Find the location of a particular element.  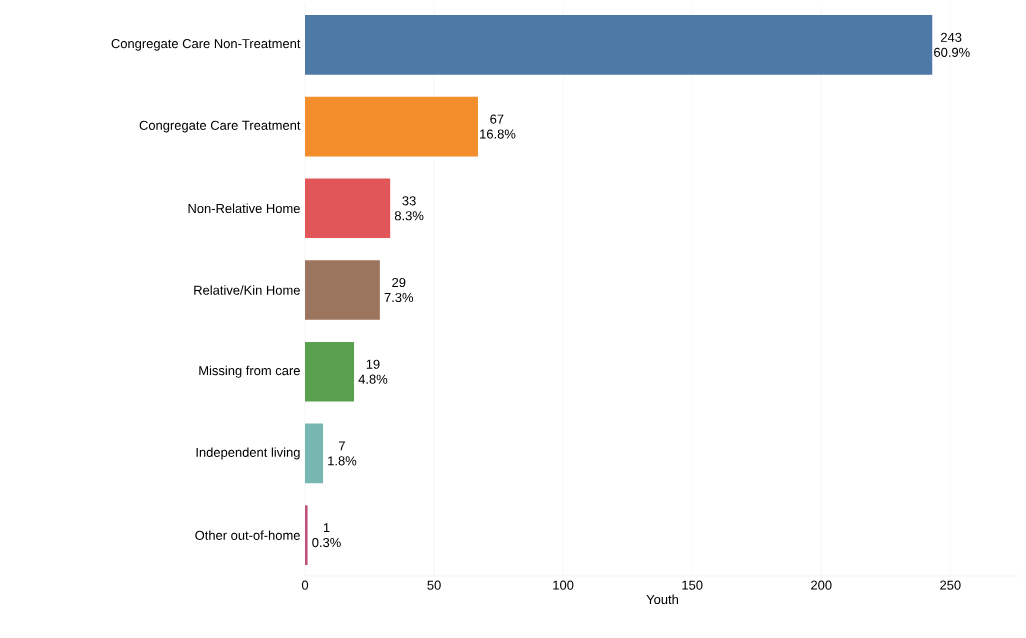

x-tick-label: 100 is located at coordinates (563, 585).